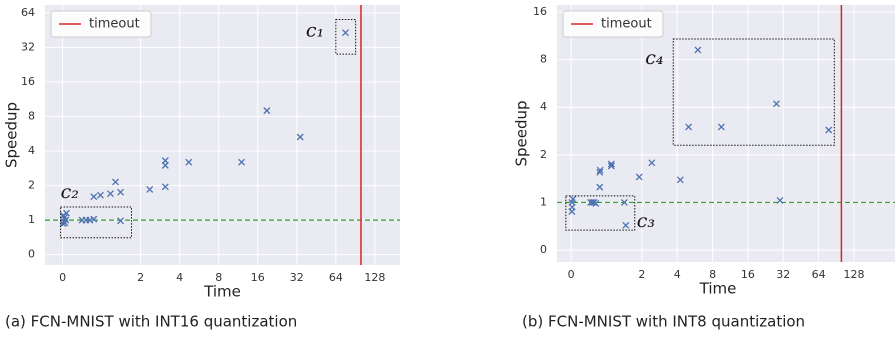 The width and height of the screenshot is (895, 339). What do you see at coordinates (315, 31) in the screenshot?
I see `annotation-label: c₁` at bounding box center [315, 31].